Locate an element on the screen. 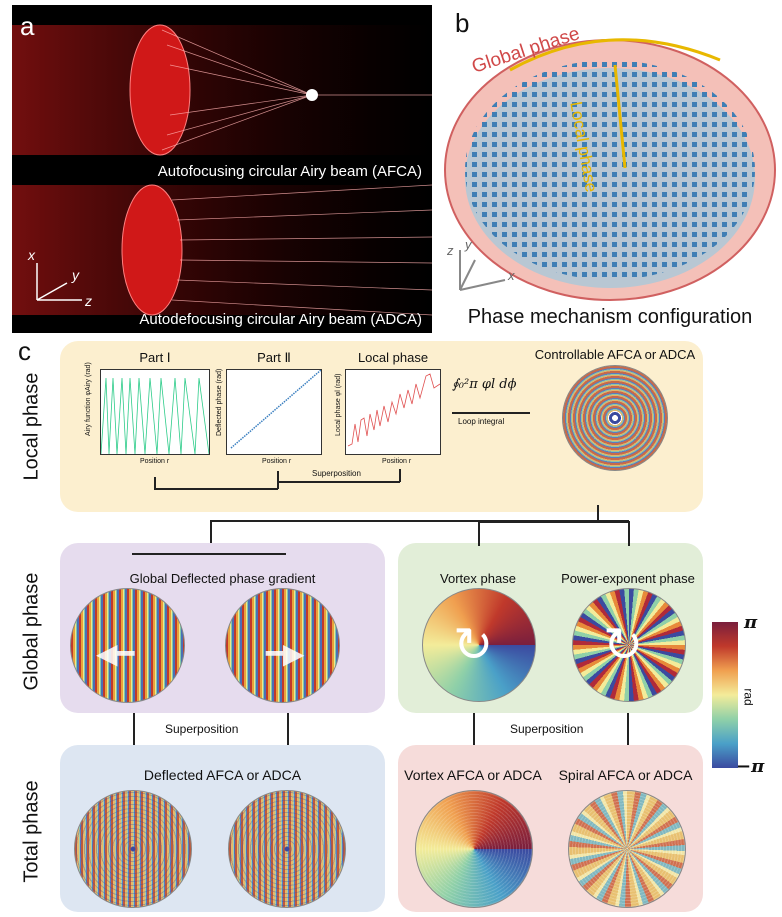 Image resolution: width=782 pixels, height=917 pixels. phase-colorbar is located at coordinates (725, 695).